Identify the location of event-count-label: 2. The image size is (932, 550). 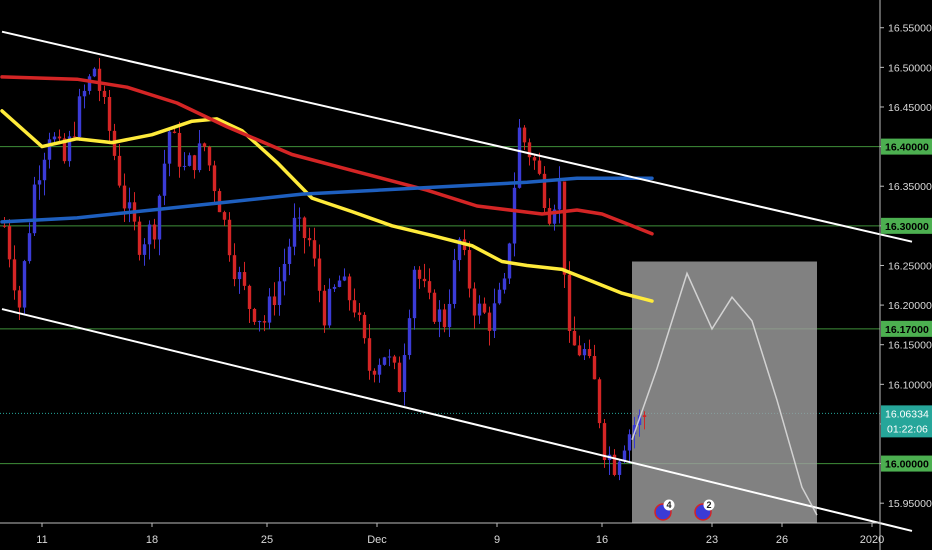
(708, 505).